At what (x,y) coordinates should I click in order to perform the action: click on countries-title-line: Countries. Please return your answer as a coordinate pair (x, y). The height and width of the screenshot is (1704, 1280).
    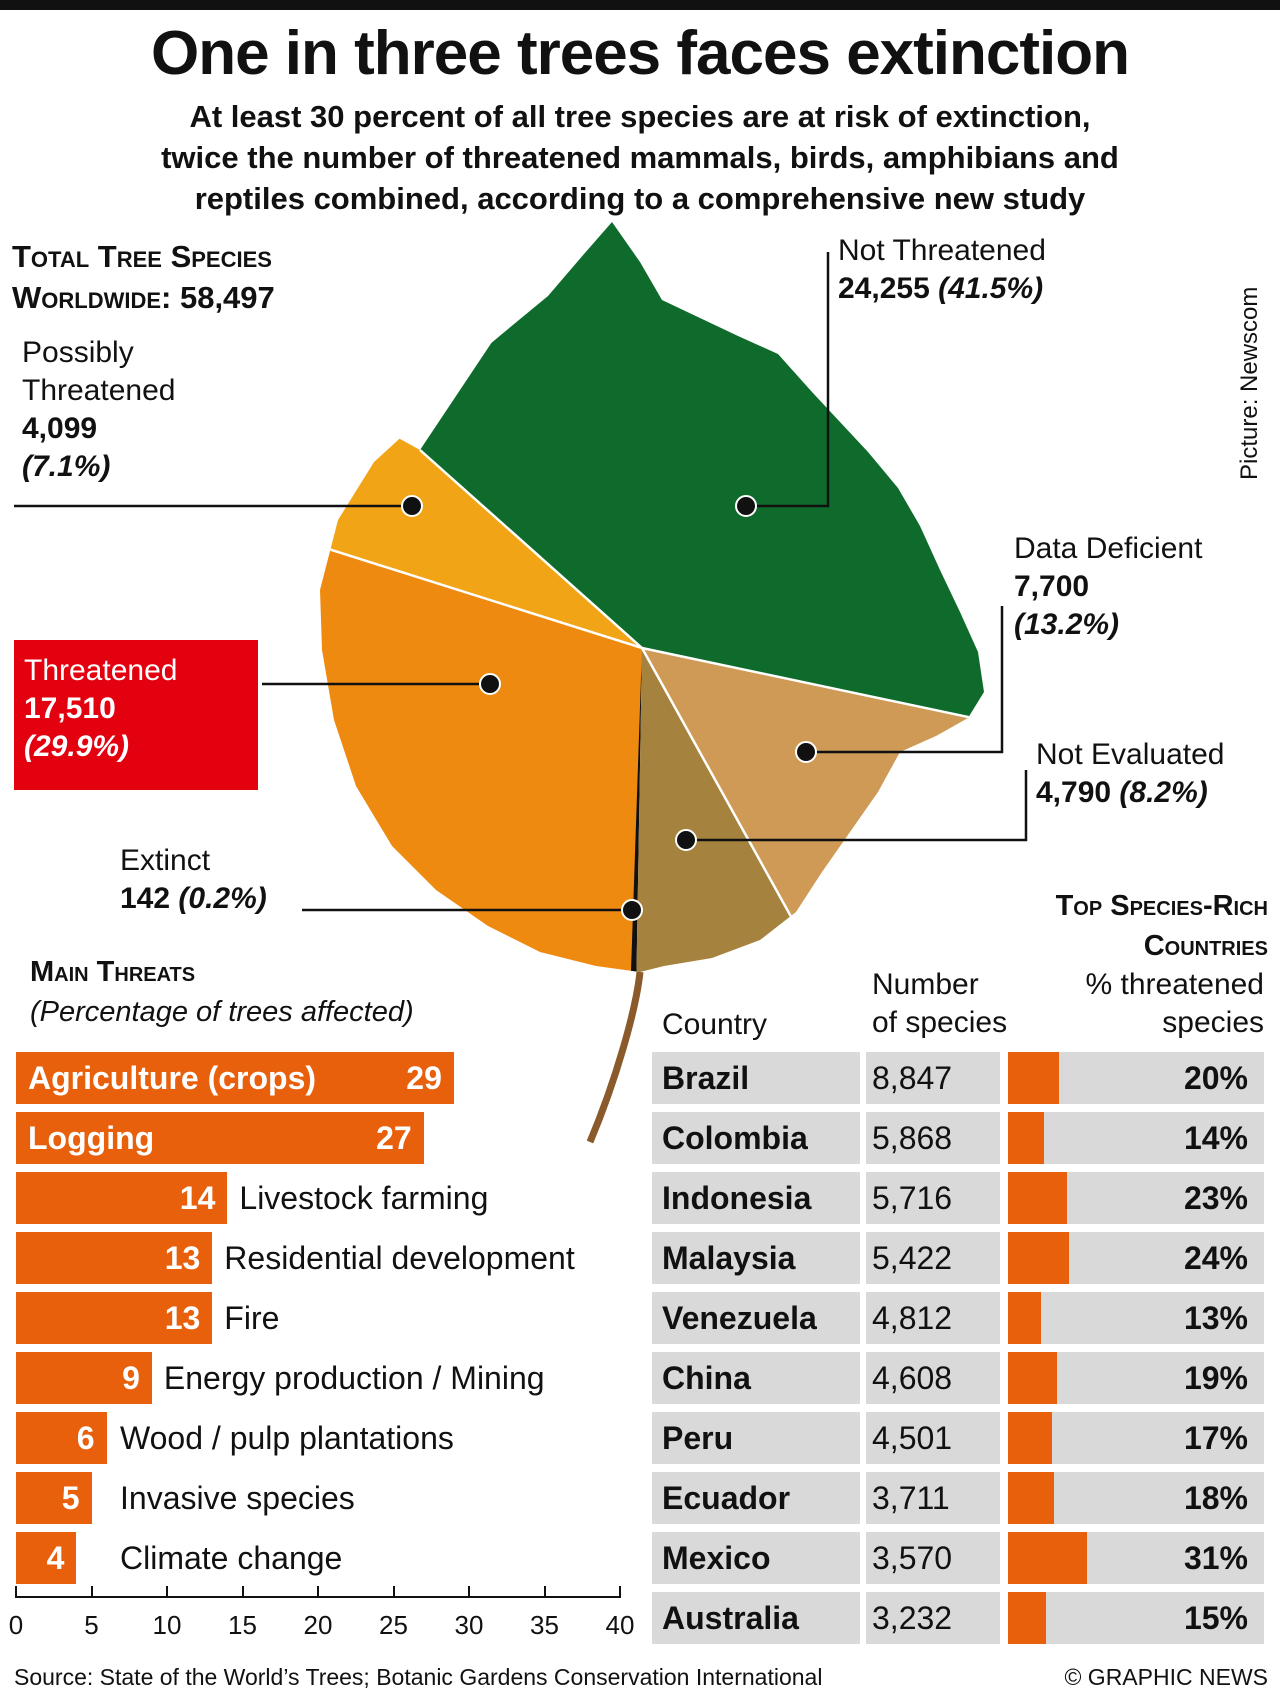
    Looking at the image, I should click on (1205, 946).